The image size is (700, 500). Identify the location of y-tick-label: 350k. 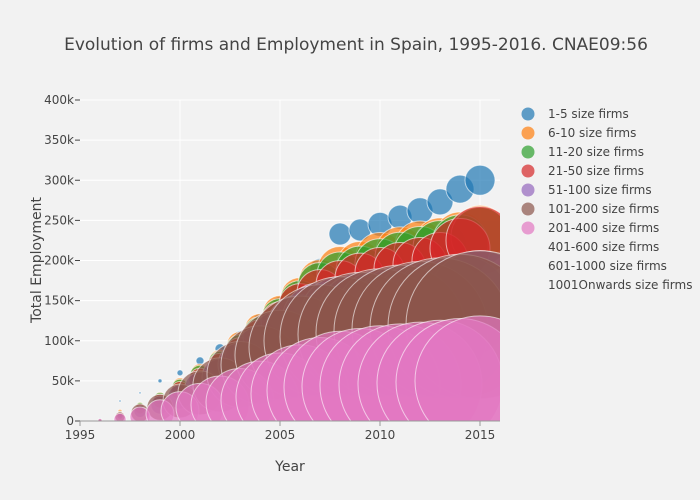
(59, 140).